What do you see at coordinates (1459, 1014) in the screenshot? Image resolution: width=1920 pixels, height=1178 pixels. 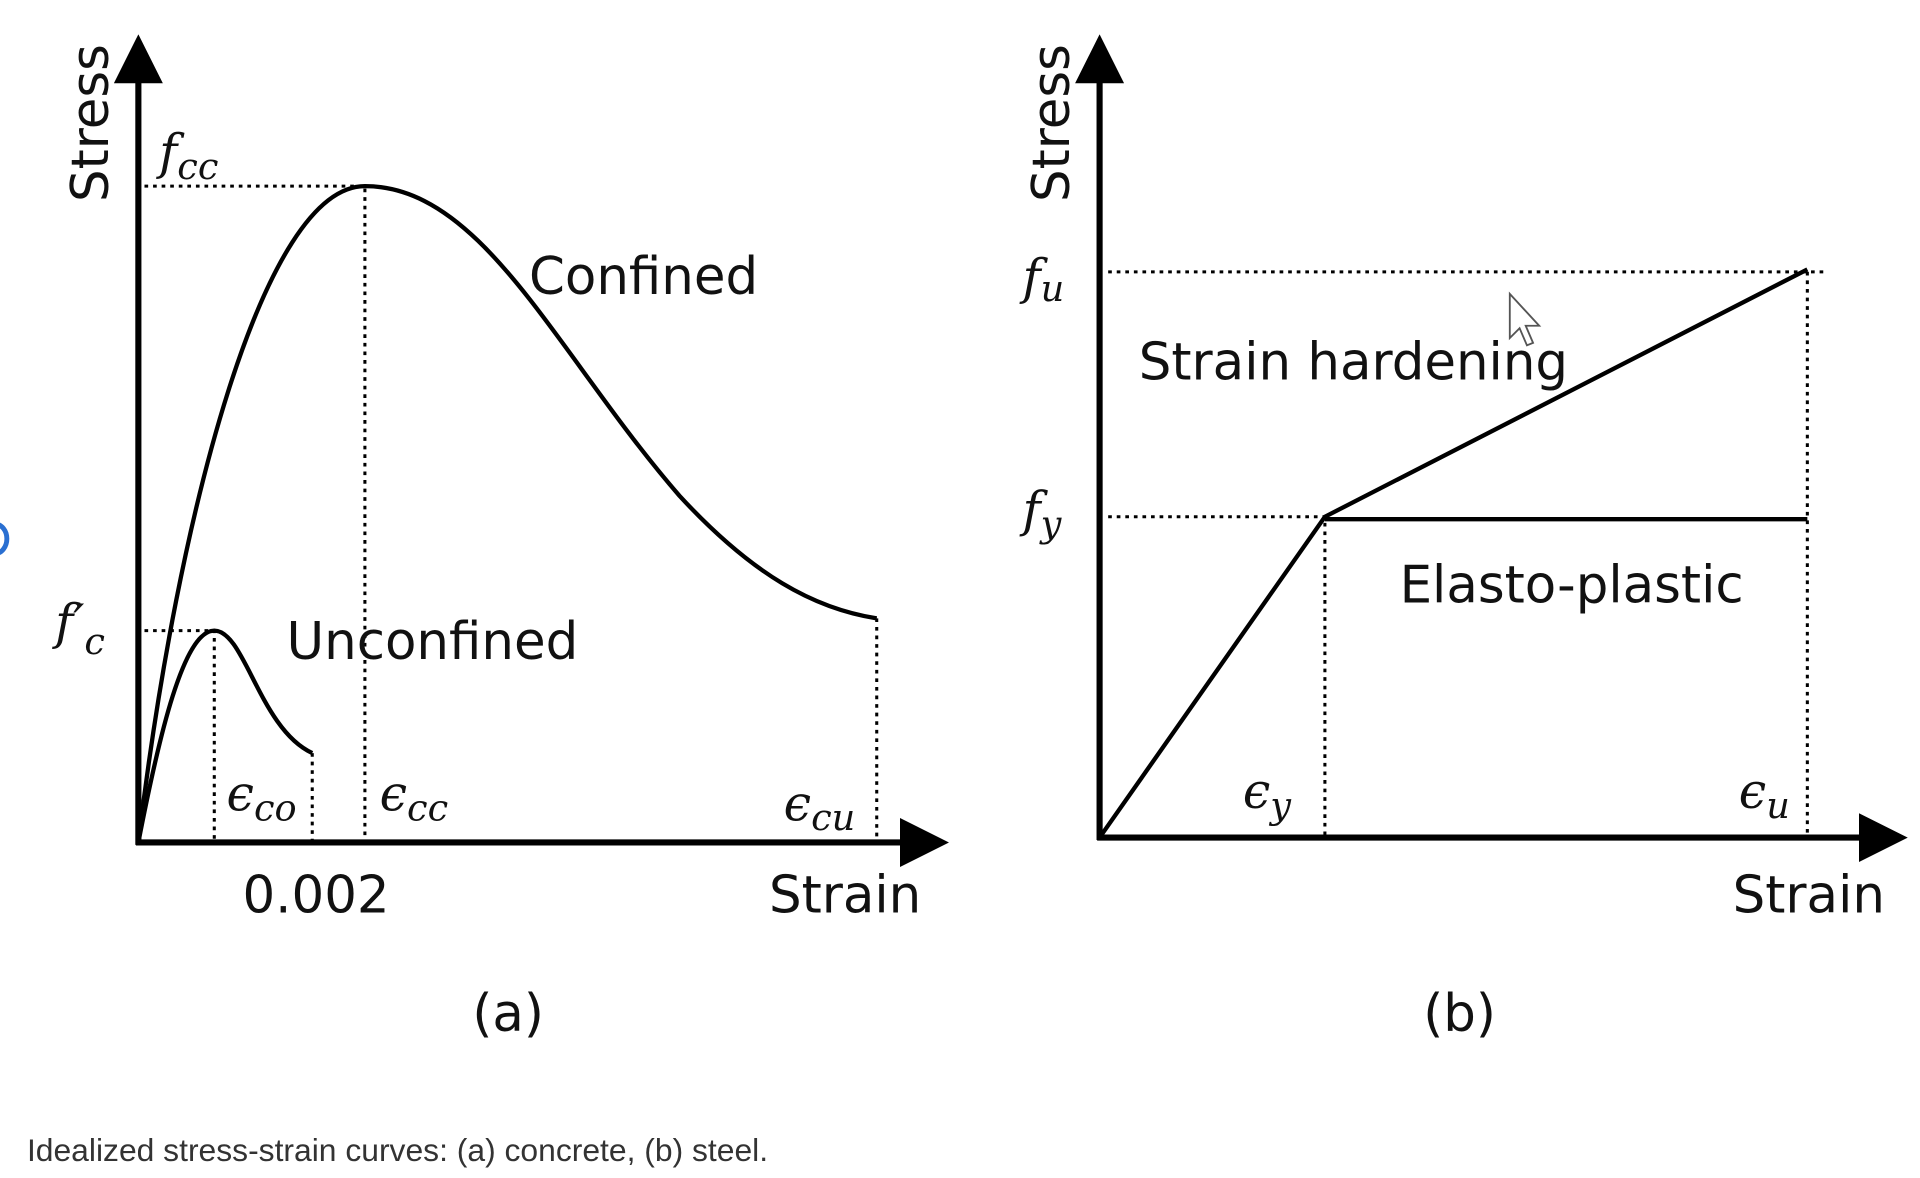 I see `panel-tag: (b)` at bounding box center [1459, 1014].